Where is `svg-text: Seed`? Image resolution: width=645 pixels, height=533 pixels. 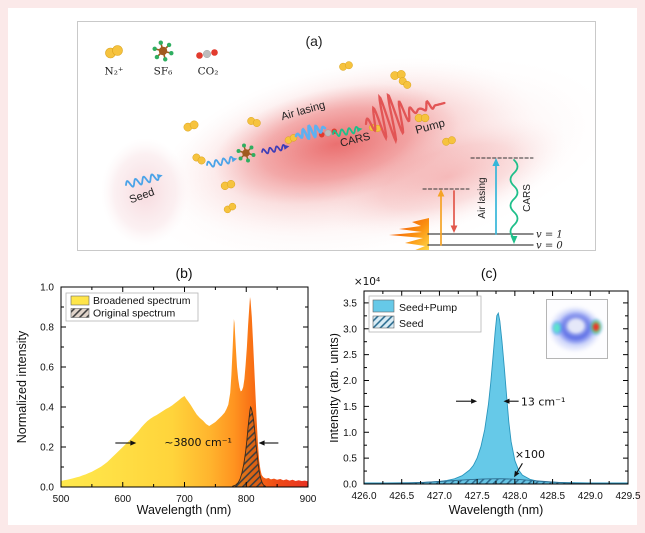
svg-text: Seed is located at coordinates (411, 324).